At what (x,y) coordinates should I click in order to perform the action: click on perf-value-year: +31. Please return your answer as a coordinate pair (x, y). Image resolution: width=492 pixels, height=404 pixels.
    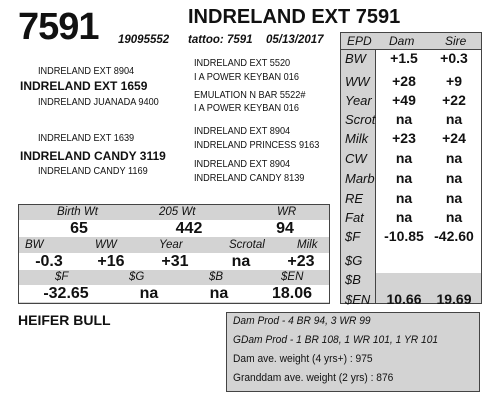
    Looking at the image, I should click on (175, 261).